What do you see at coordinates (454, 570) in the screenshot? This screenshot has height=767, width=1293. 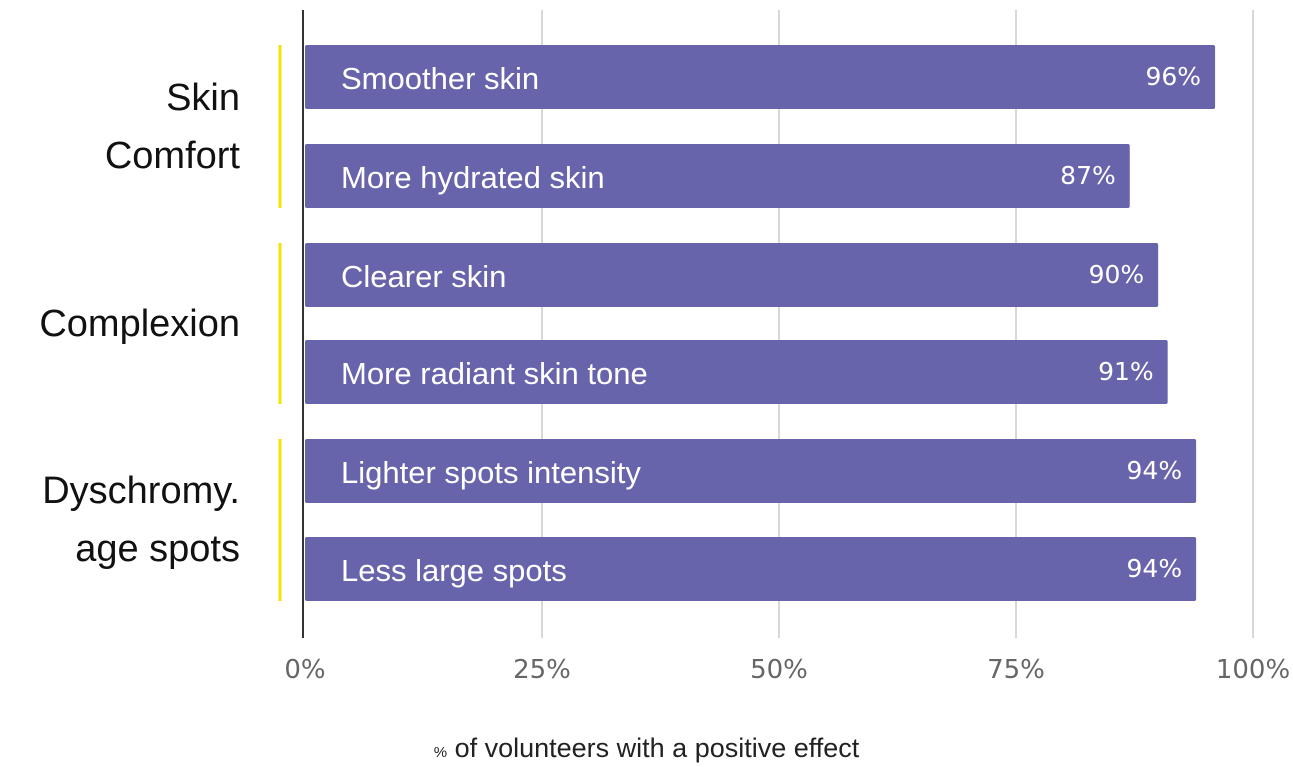 I see `bar-category-label: Less large spots` at bounding box center [454, 570].